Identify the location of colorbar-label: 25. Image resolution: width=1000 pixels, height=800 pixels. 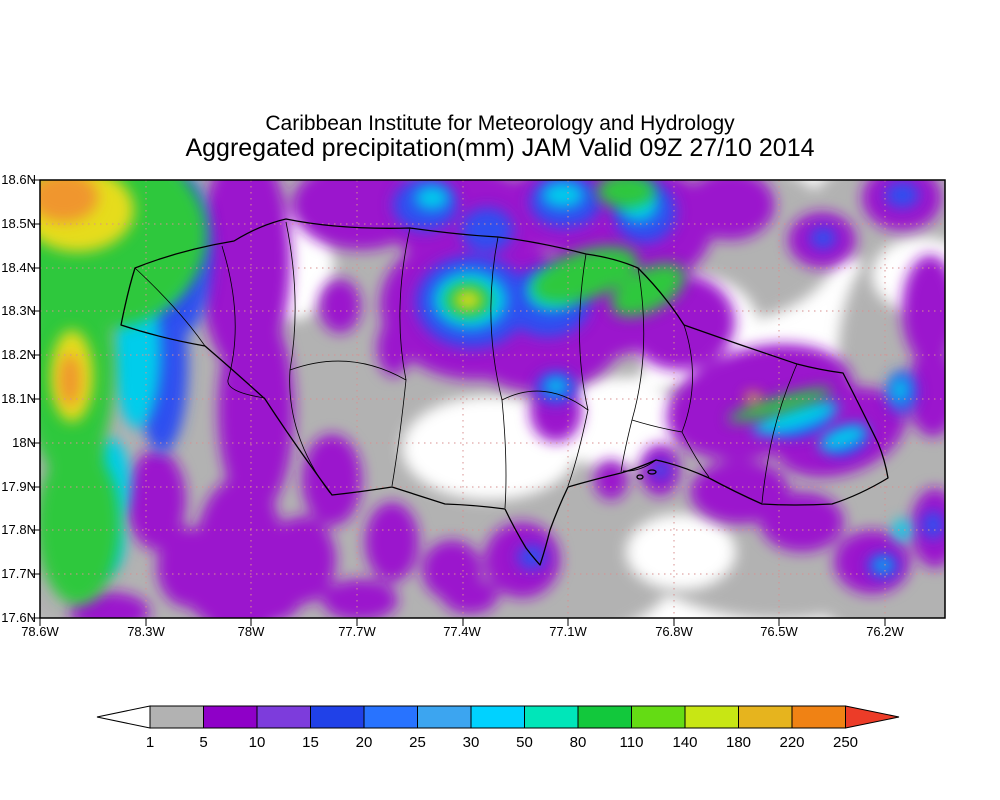
(417, 742).